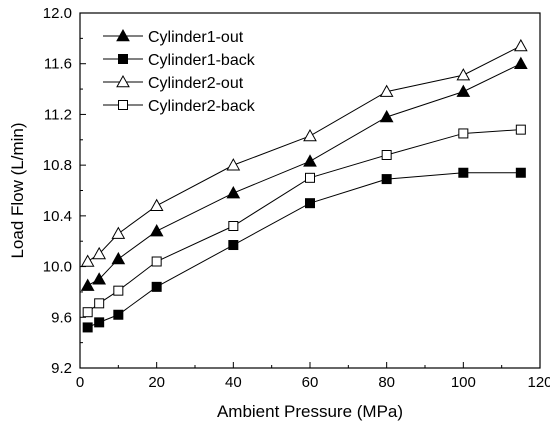  What do you see at coordinates (202, 106) in the screenshot?
I see `legend-label: Cylinder2-back` at bounding box center [202, 106].